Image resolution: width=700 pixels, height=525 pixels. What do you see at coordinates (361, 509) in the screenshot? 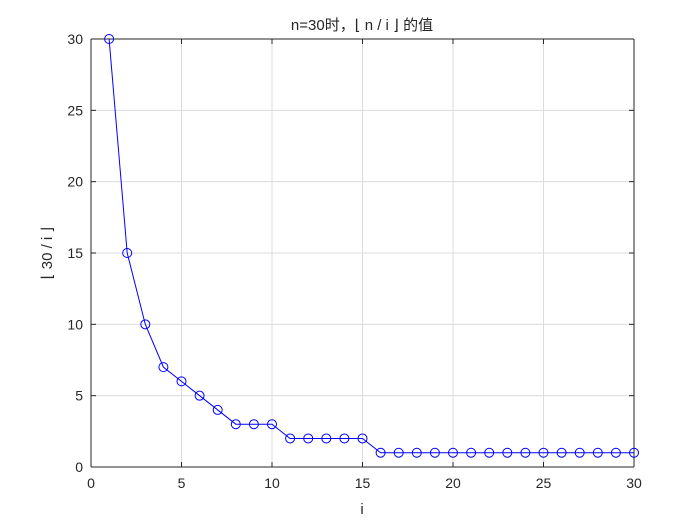
I see `x-axis-label: i` at bounding box center [361, 509].